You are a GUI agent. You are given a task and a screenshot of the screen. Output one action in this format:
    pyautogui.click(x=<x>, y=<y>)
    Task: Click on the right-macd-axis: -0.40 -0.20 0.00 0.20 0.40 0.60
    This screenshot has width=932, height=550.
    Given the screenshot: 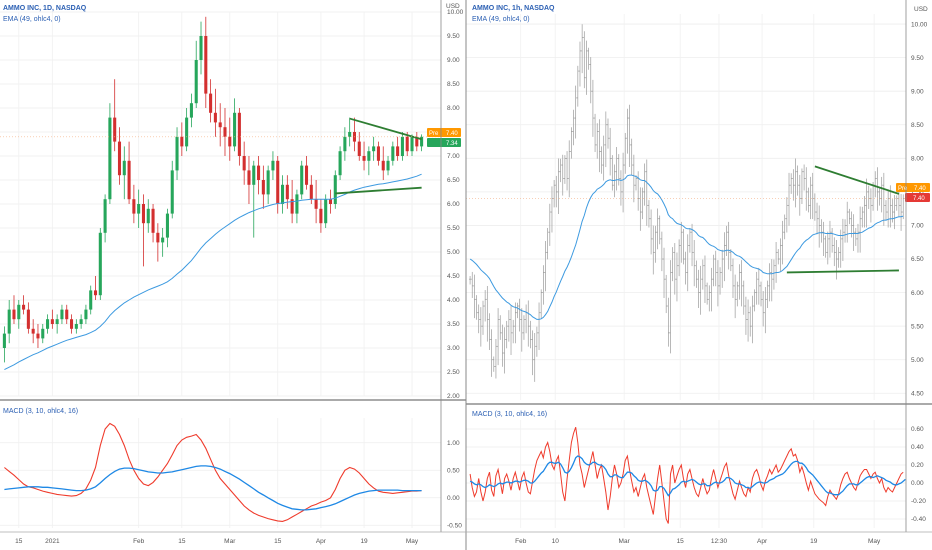 What is the action you would take?
    pyautogui.click(x=918, y=474)
    